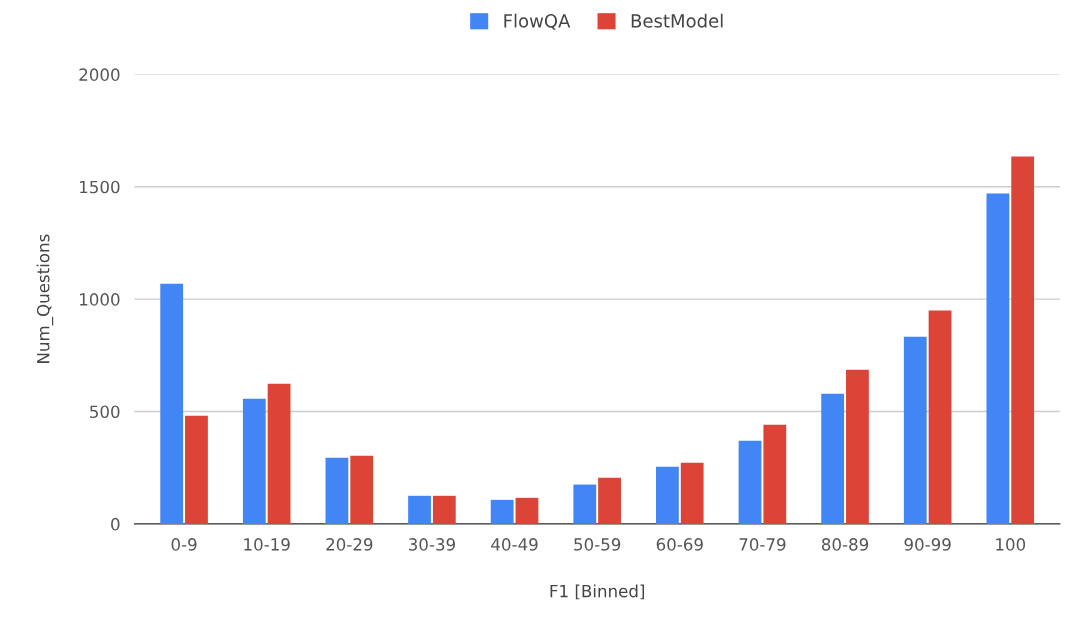  Describe the element at coordinates (105, 412) in the screenshot. I see `y-tick-label: 500` at that location.